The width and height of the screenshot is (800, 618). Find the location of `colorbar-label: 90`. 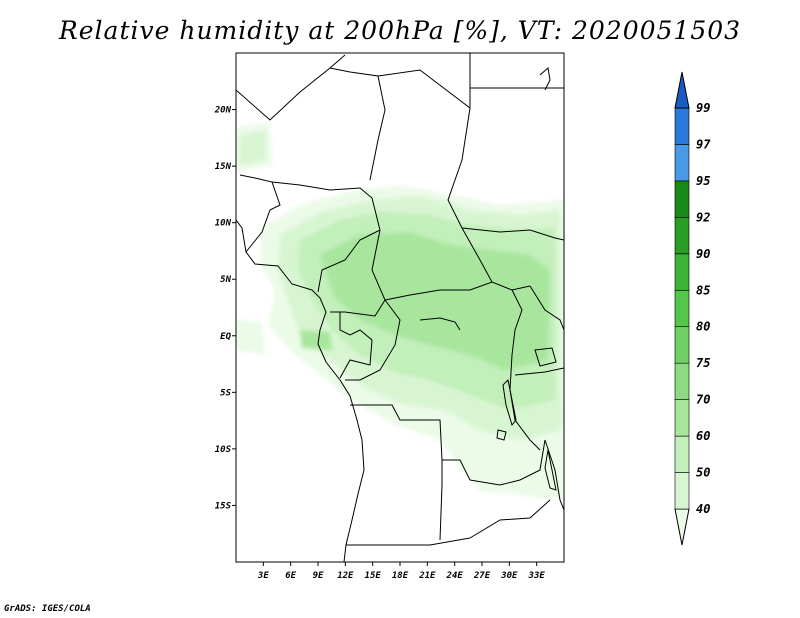

colorbar-label: 90 is located at coordinates (703, 254).